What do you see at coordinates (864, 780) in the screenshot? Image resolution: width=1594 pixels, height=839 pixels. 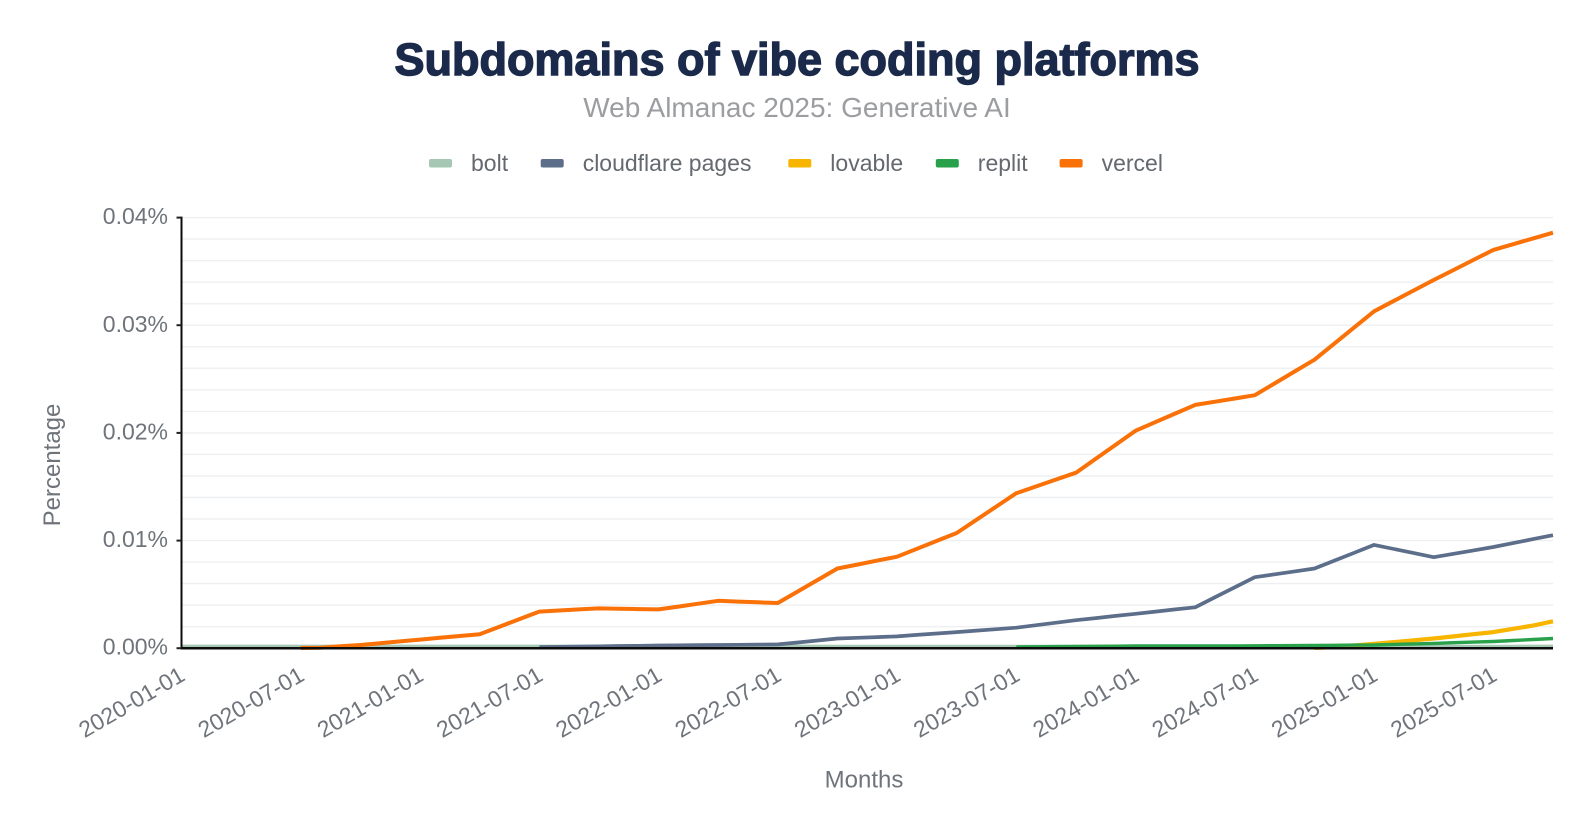 I see `svg-text: Months` at bounding box center [864, 780].